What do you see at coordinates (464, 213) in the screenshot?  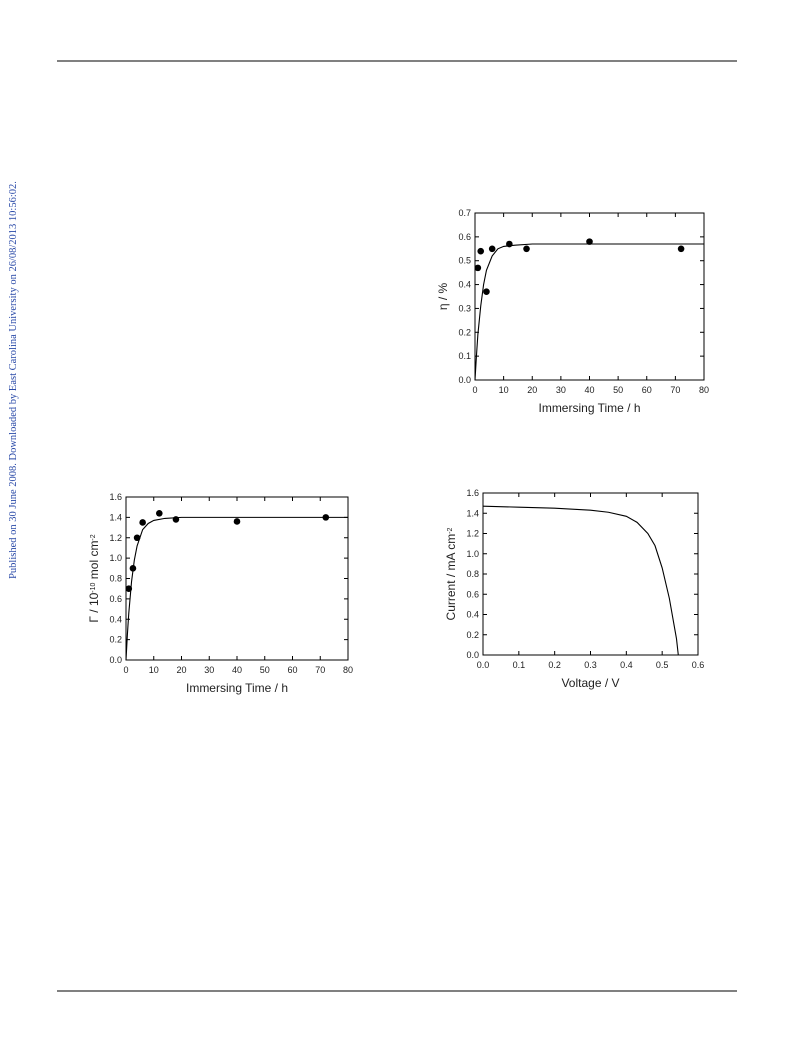 I see `y-tick-label: 0.7` at bounding box center [464, 213].